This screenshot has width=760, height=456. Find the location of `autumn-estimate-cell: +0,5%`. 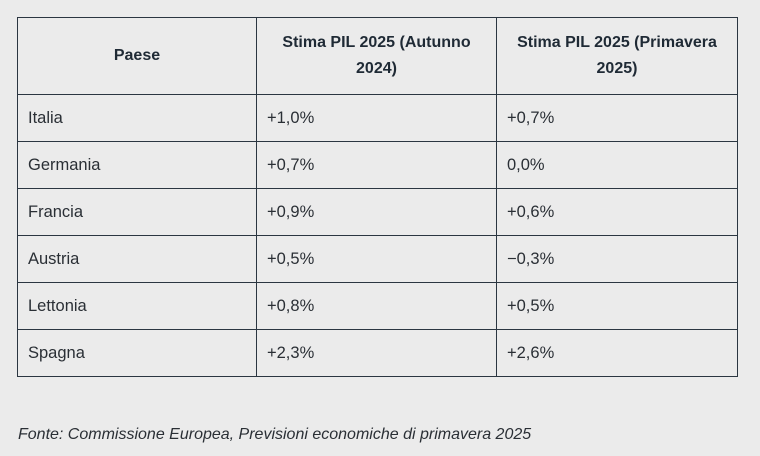

autumn-estimate-cell: +0,5% is located at coordinates (376, 259).